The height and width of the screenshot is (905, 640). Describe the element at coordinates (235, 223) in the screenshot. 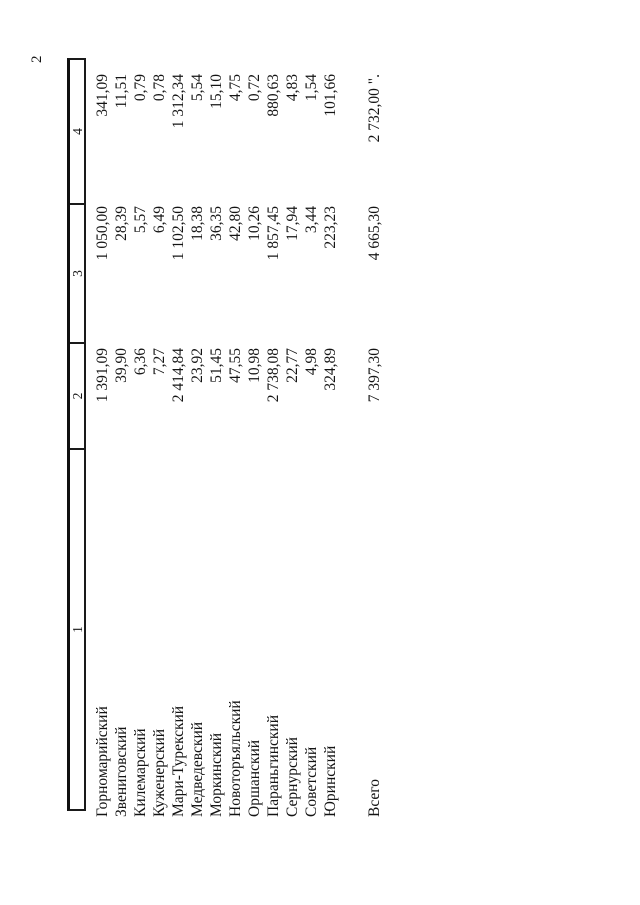

I see `col3-value: 42,80` at that location.